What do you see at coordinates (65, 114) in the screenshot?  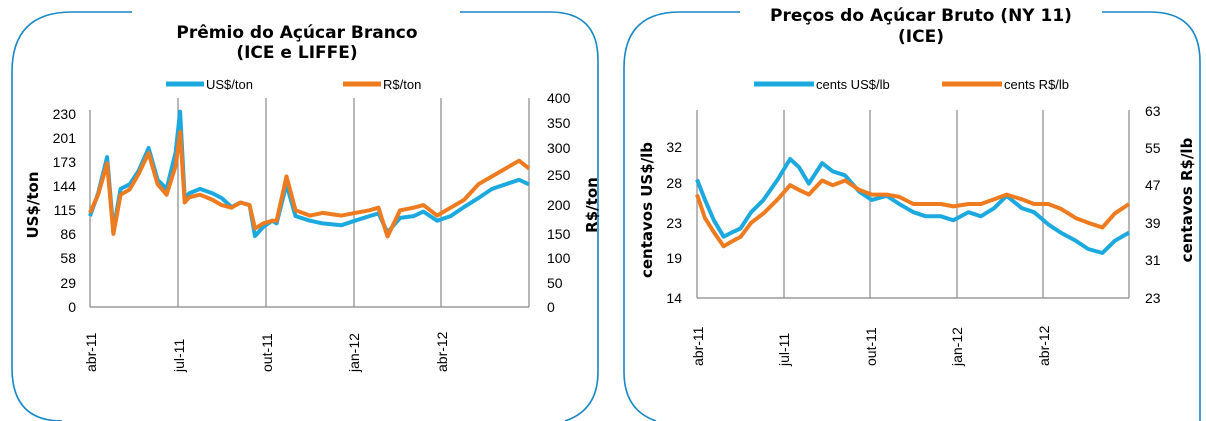 I see `y-tick-label: 230` at bounding box center [65, 114].